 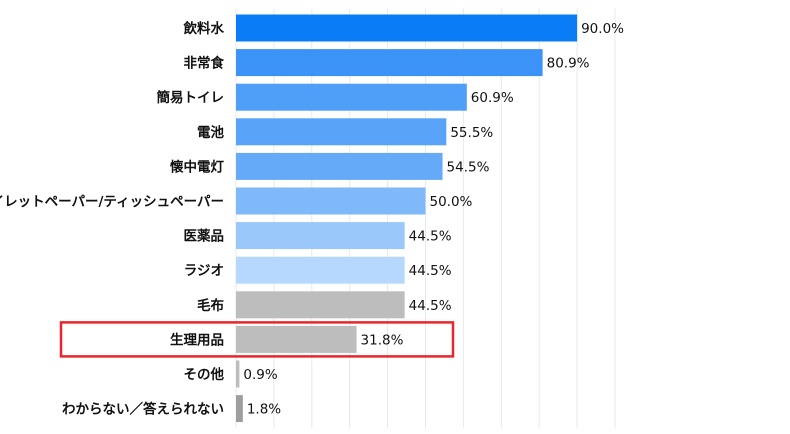 I want to click on value-label-8: 44.5%, so click(x=430, y=271).